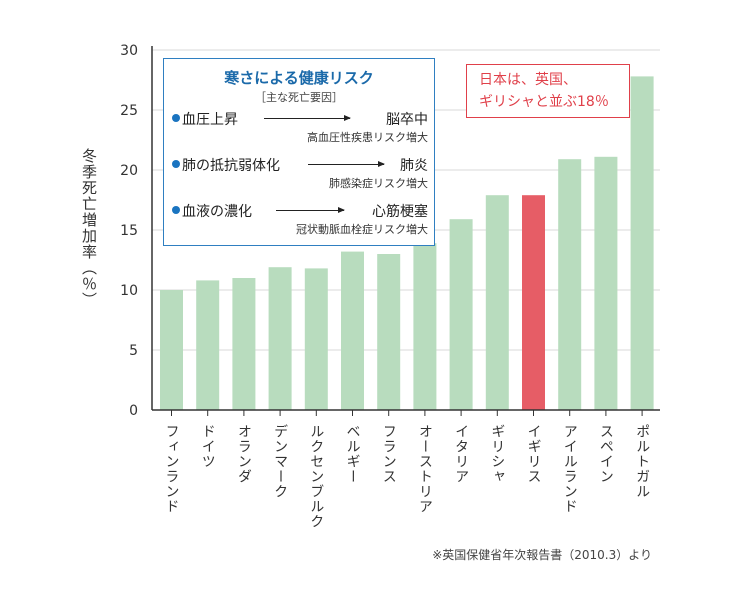  Describe the element at coordinates (300, 132) in the screenshot. I see `risk-item: 血圧上昇 脳卒中 高血圧性疾患リスク増大` at that location.